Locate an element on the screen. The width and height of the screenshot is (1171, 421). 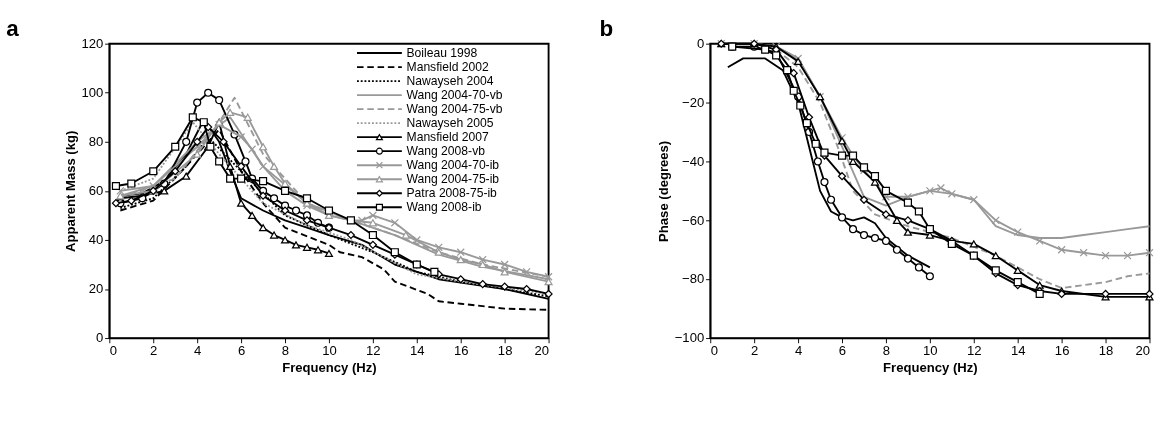
legend-label: Wang 2004-75-vb is located at coordinates (454, 108).